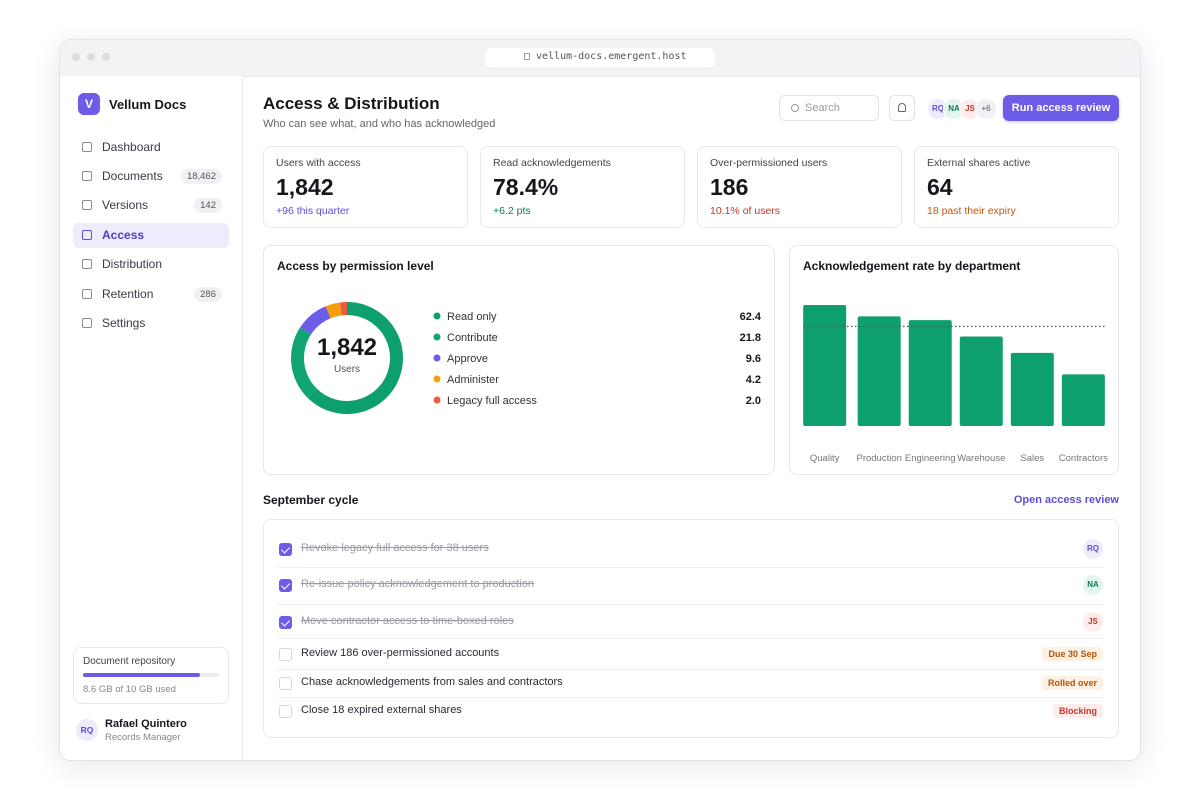  What do you see at coordinates (1072, 683) in the screenshot?
I see `status-tag: Rolled over` at bounding box center [1072, 683].